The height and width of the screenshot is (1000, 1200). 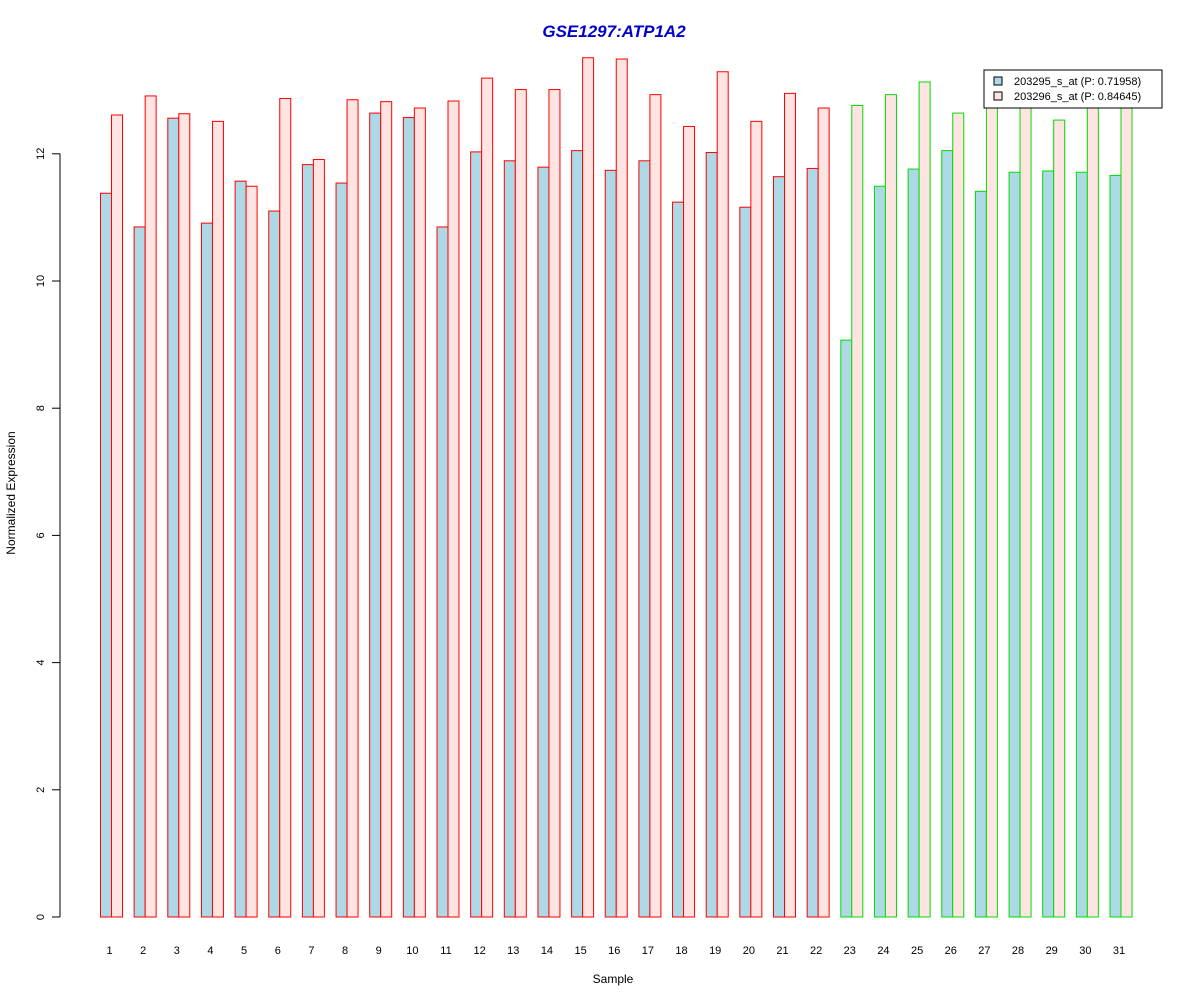 What do you see at coordinates (41, 535) in the screenshot?
I see `y-tick-label: 6` at bounding box center [41, 535].